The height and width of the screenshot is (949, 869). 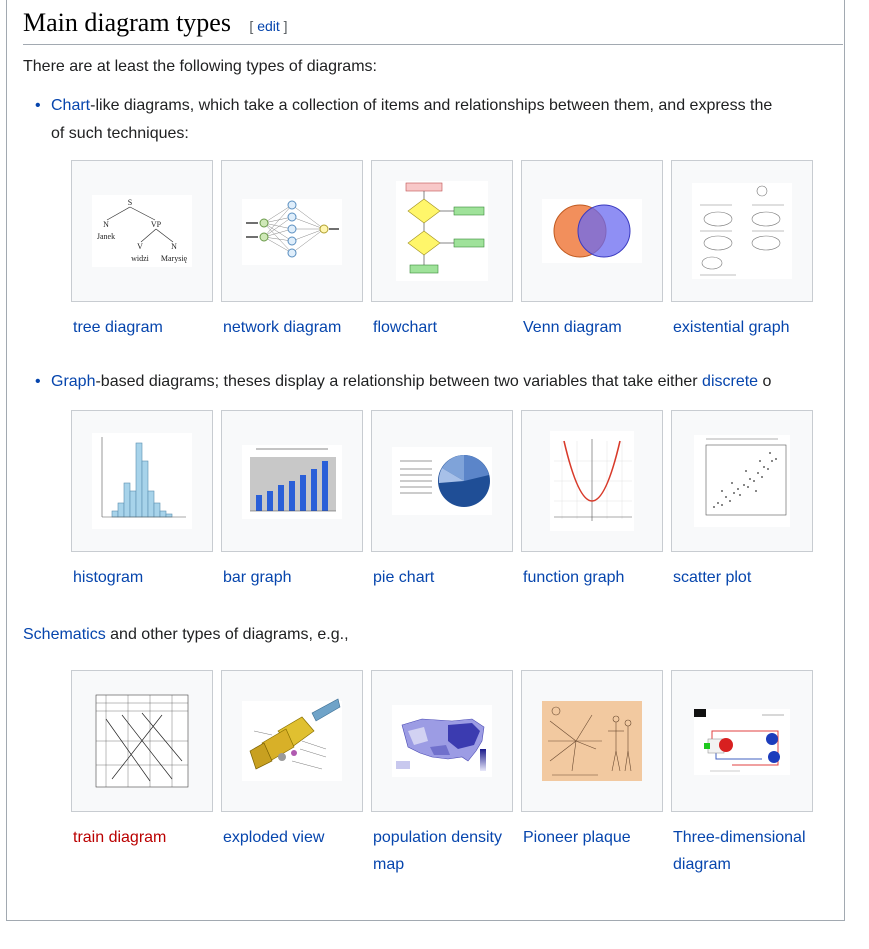 I want to click on gallery-caption: train diagram, so click(x=120, y=837).